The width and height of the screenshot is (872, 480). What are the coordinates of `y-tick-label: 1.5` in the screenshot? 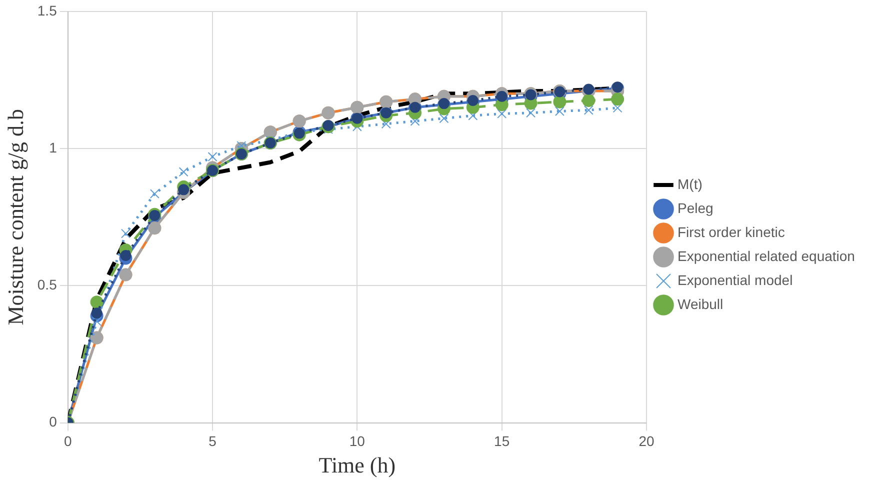 It's located at (47, 10).